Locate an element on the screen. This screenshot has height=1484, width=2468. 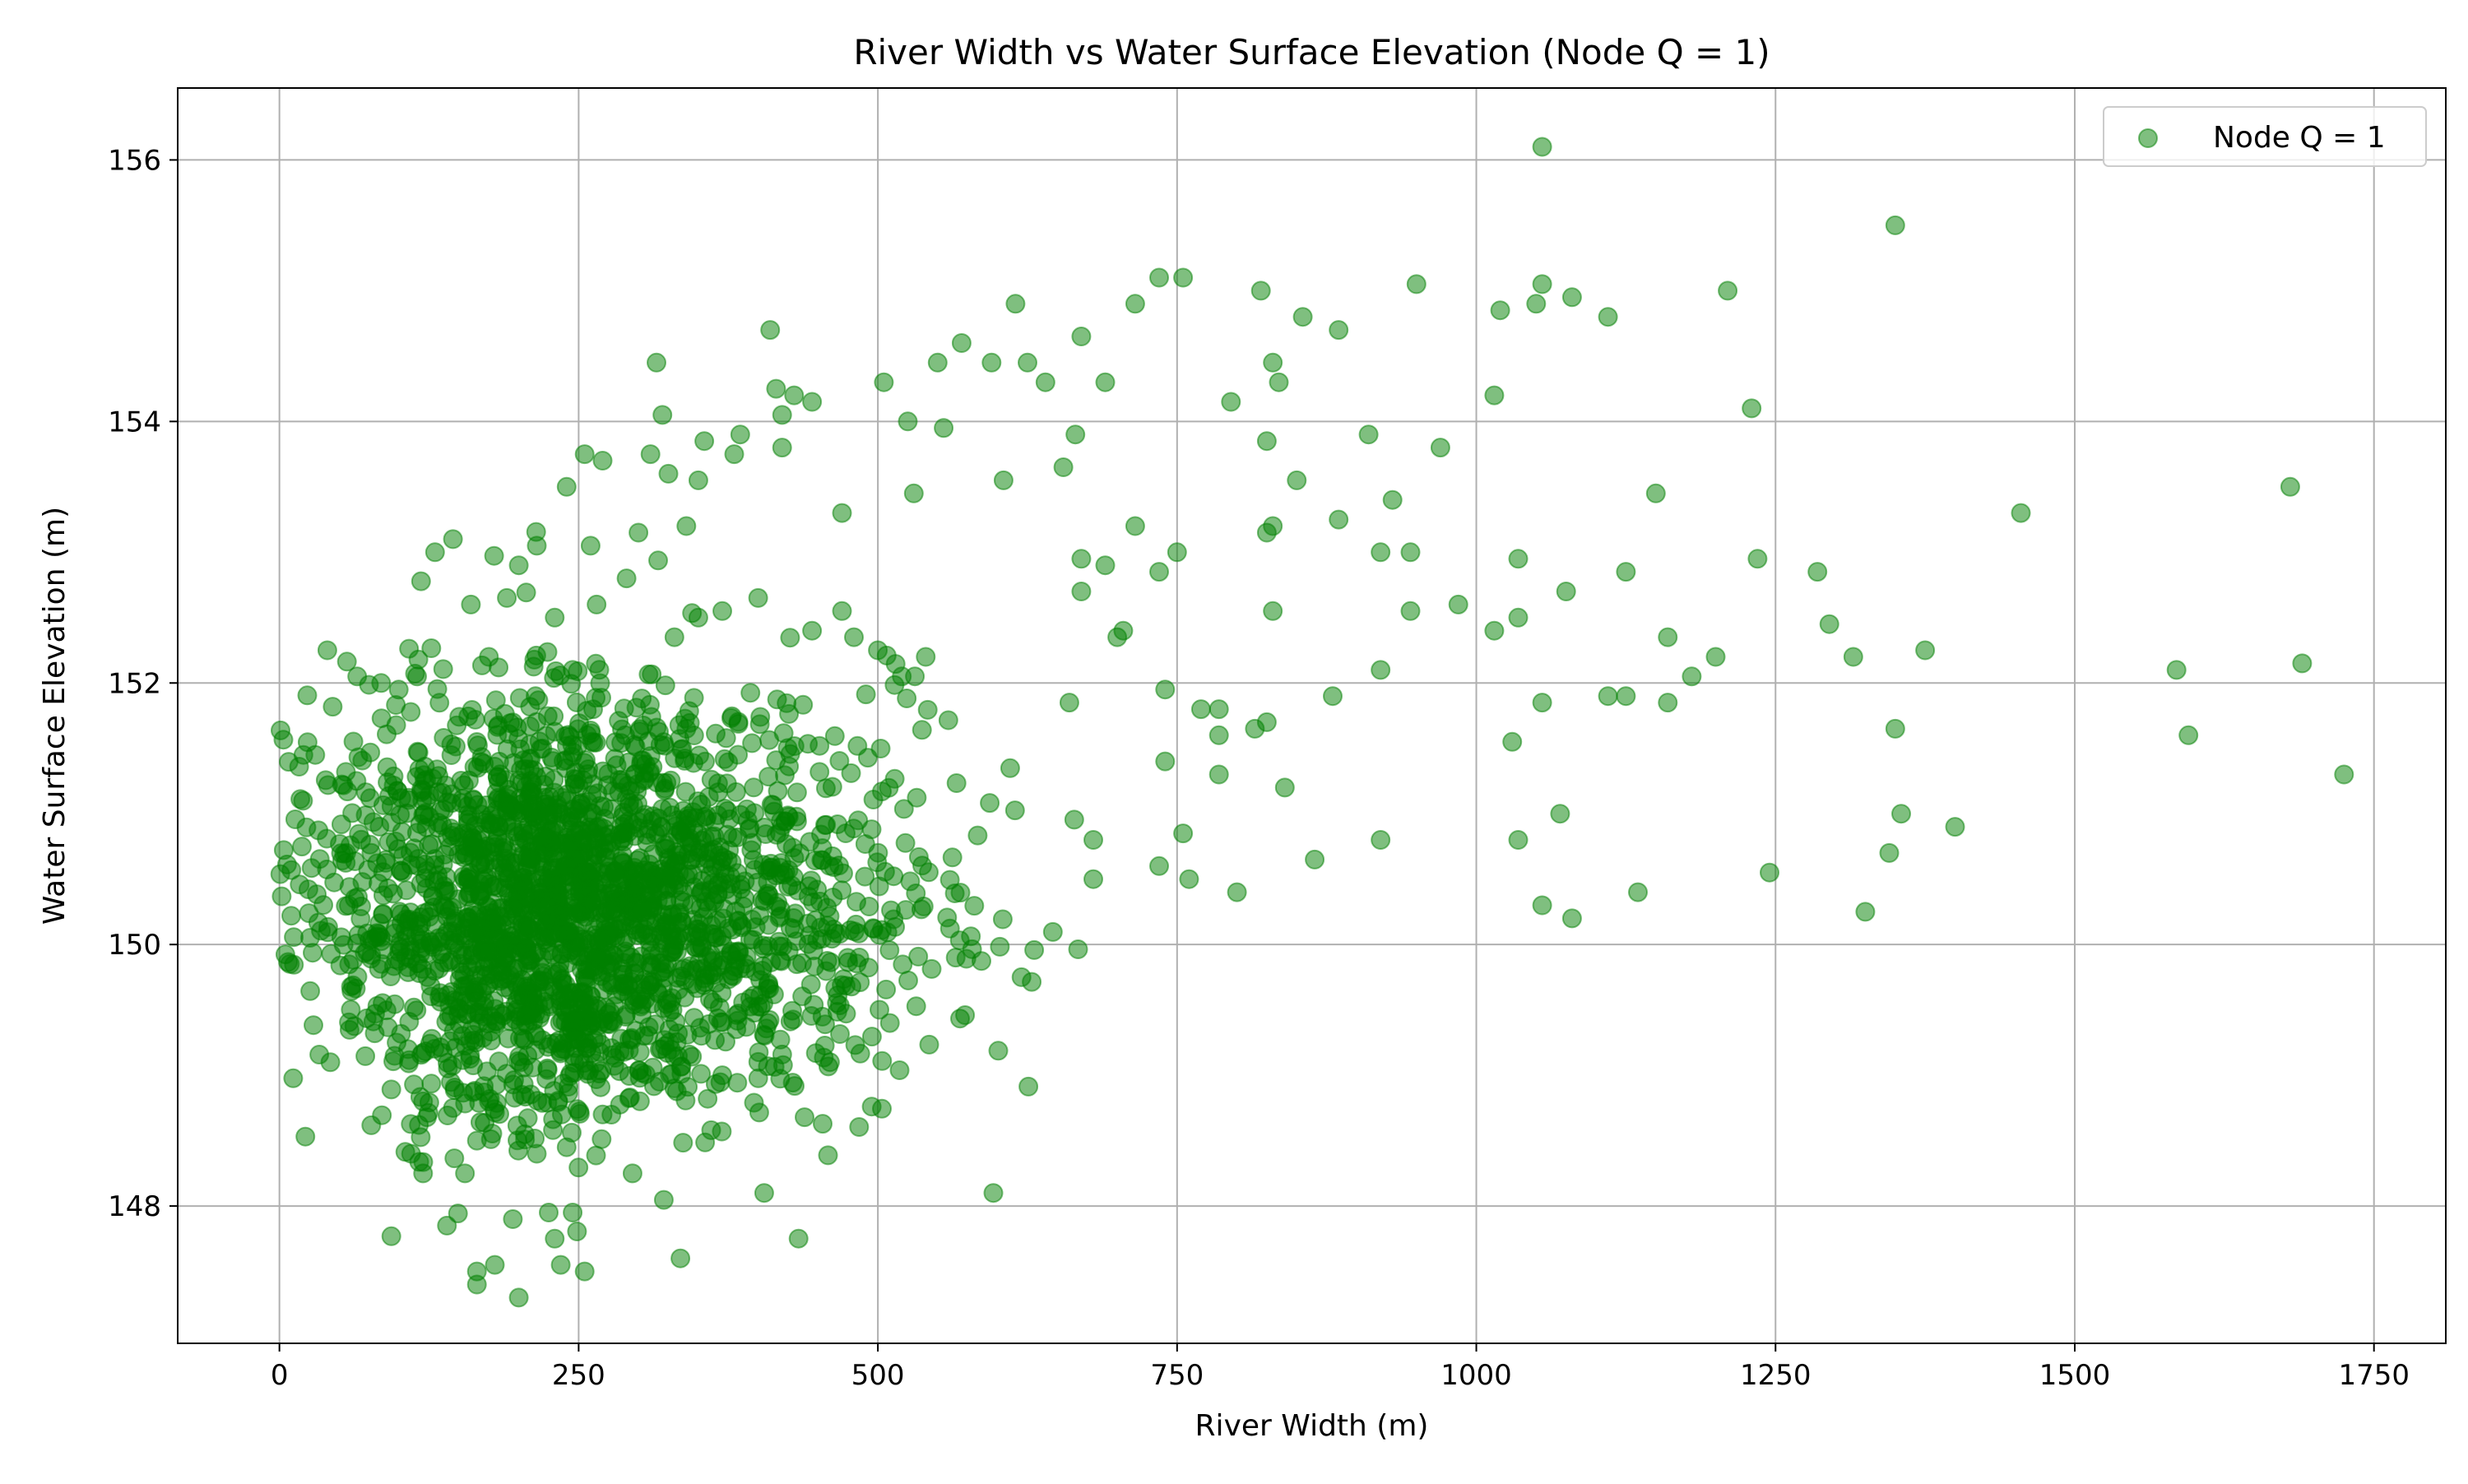
x-tick-label: 750 is located at coordinates (1177, 1375).